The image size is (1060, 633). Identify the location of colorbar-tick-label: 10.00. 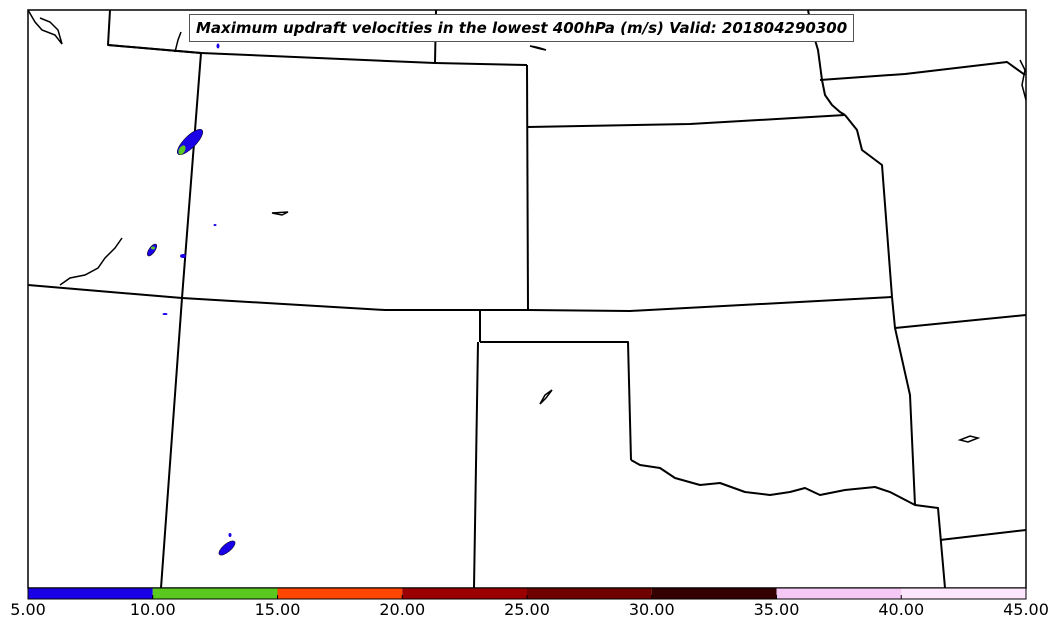
(152, 609).